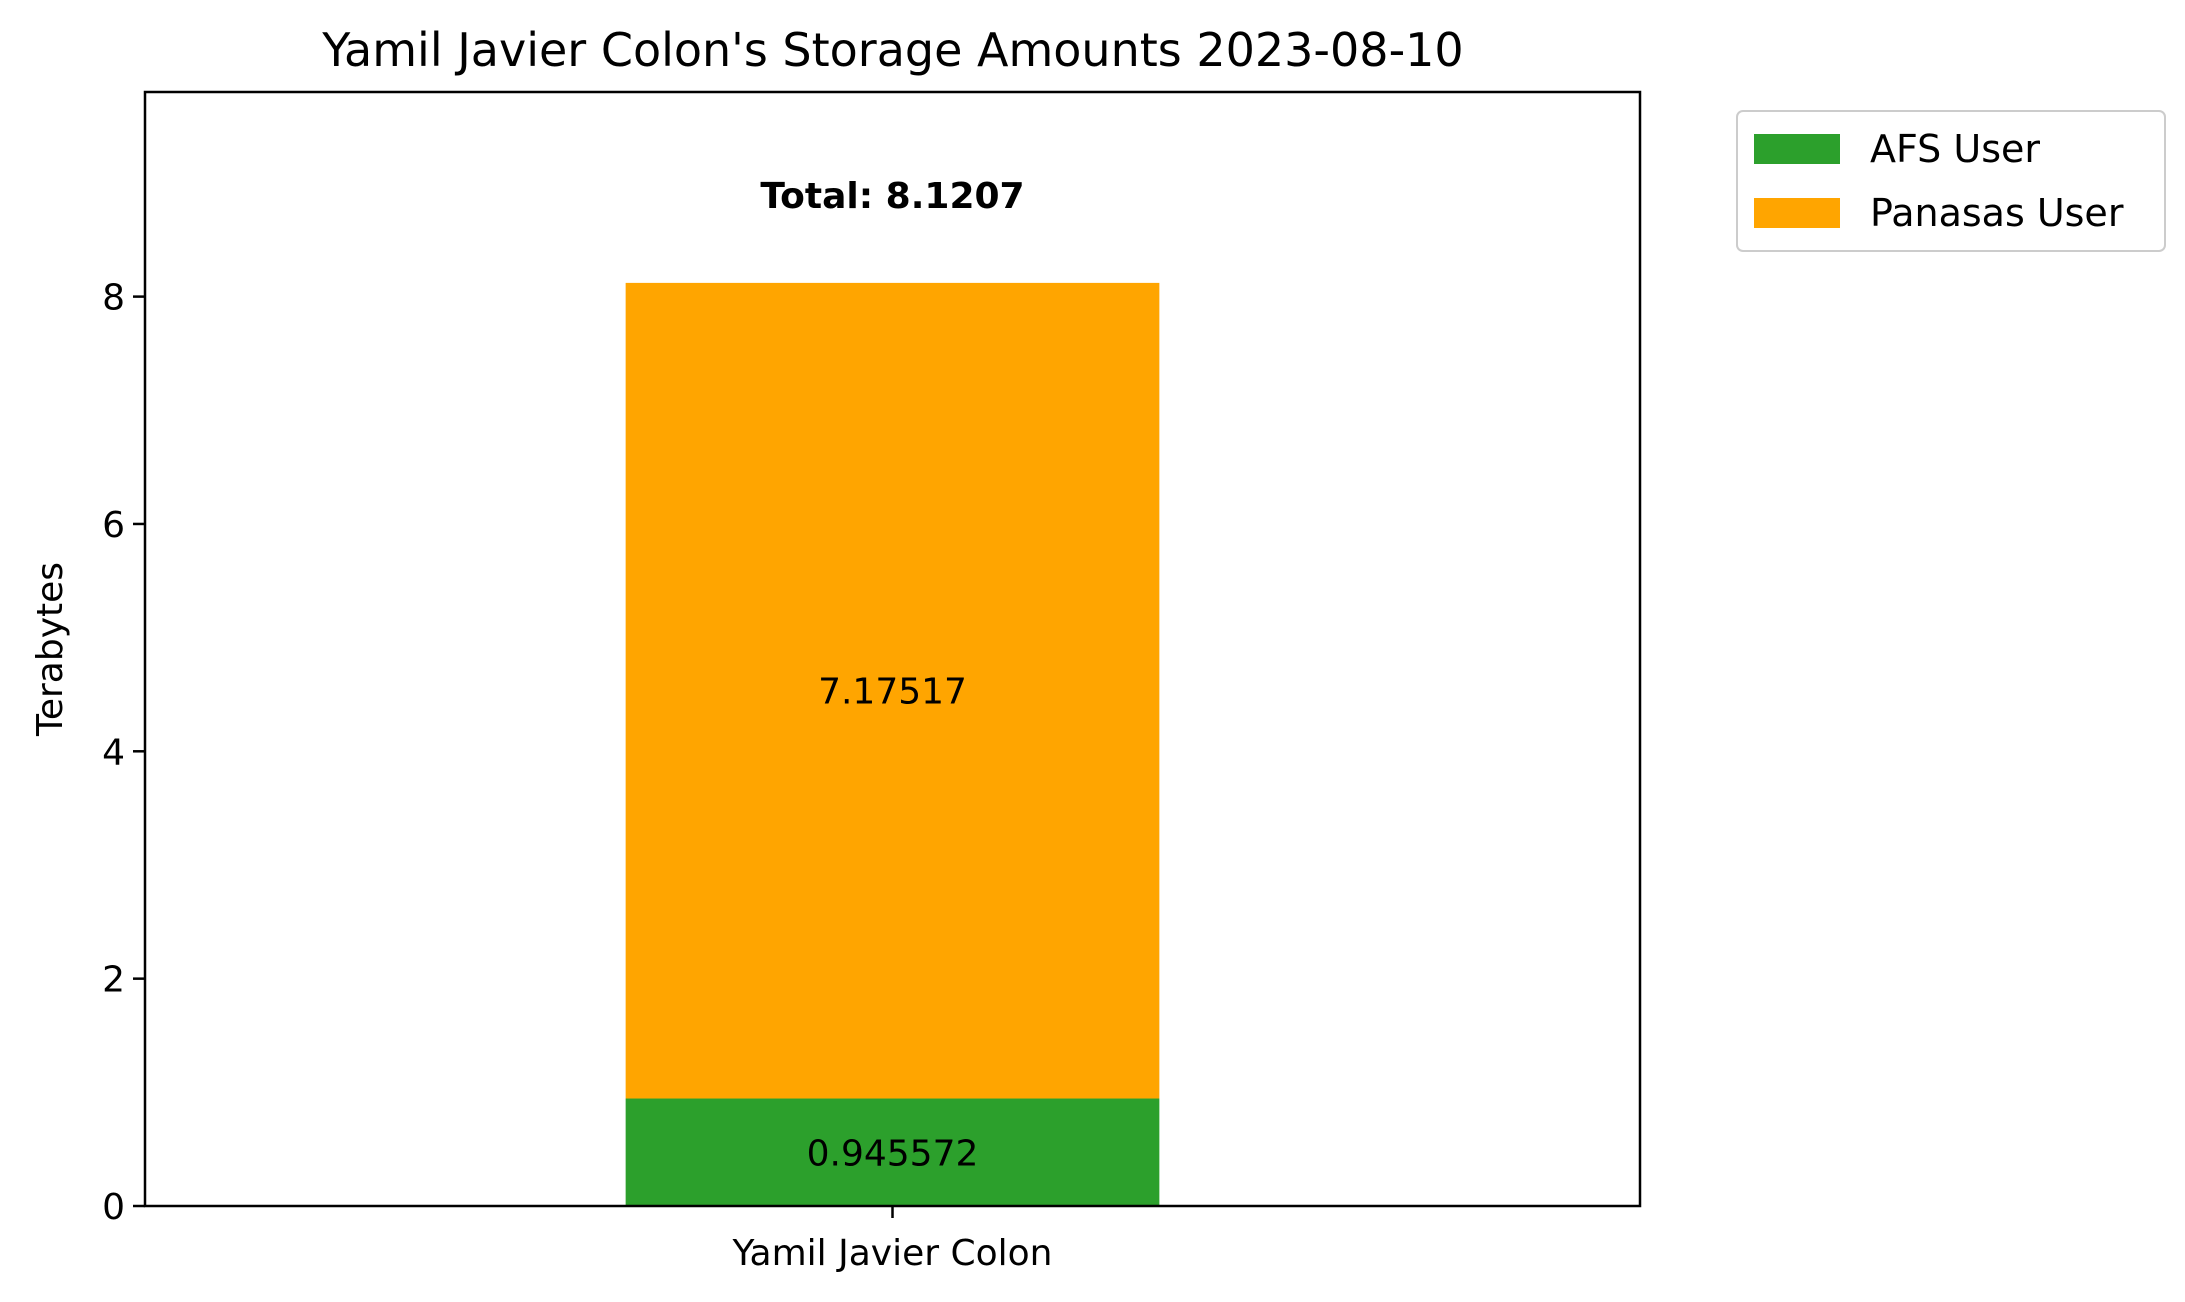  What do you see at coordinates (113, 980) in the screenshot?
I see `y-tick-label: 2` at bounding box center [113, 980].